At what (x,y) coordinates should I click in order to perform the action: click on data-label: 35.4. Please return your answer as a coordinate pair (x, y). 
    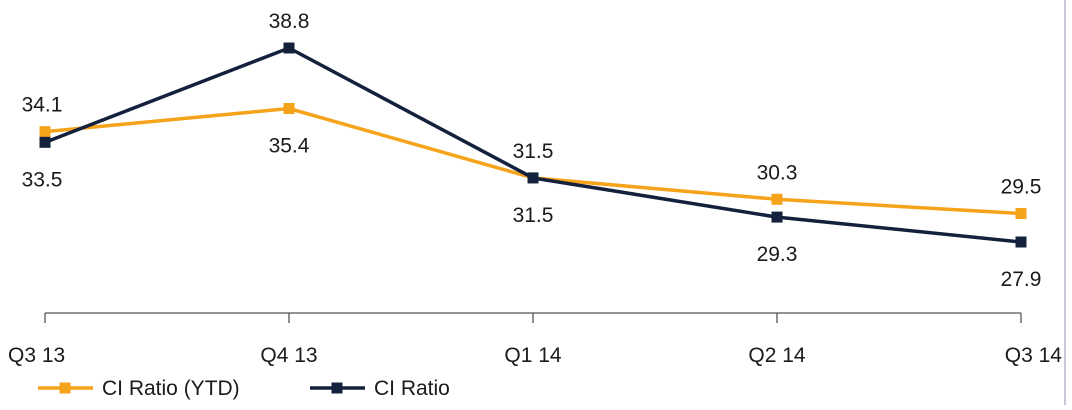
    Looking at the image, I should click on (289, 146).